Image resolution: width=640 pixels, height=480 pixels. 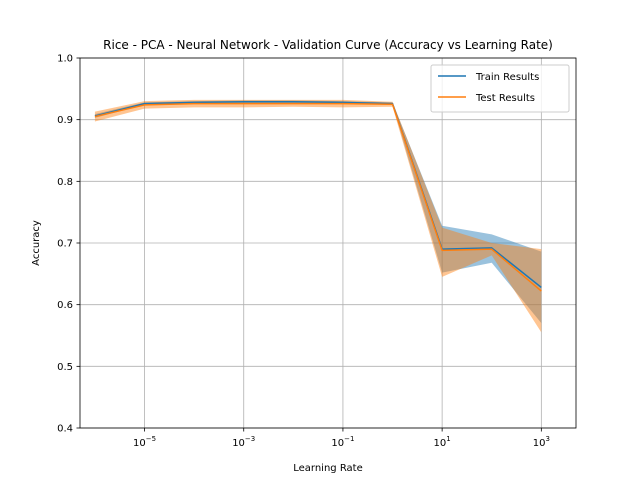 What do you see at coordinates (65, 305) in the screenshot?
I see `y-tick-label: 0.6` at bounding box center [65, 305].